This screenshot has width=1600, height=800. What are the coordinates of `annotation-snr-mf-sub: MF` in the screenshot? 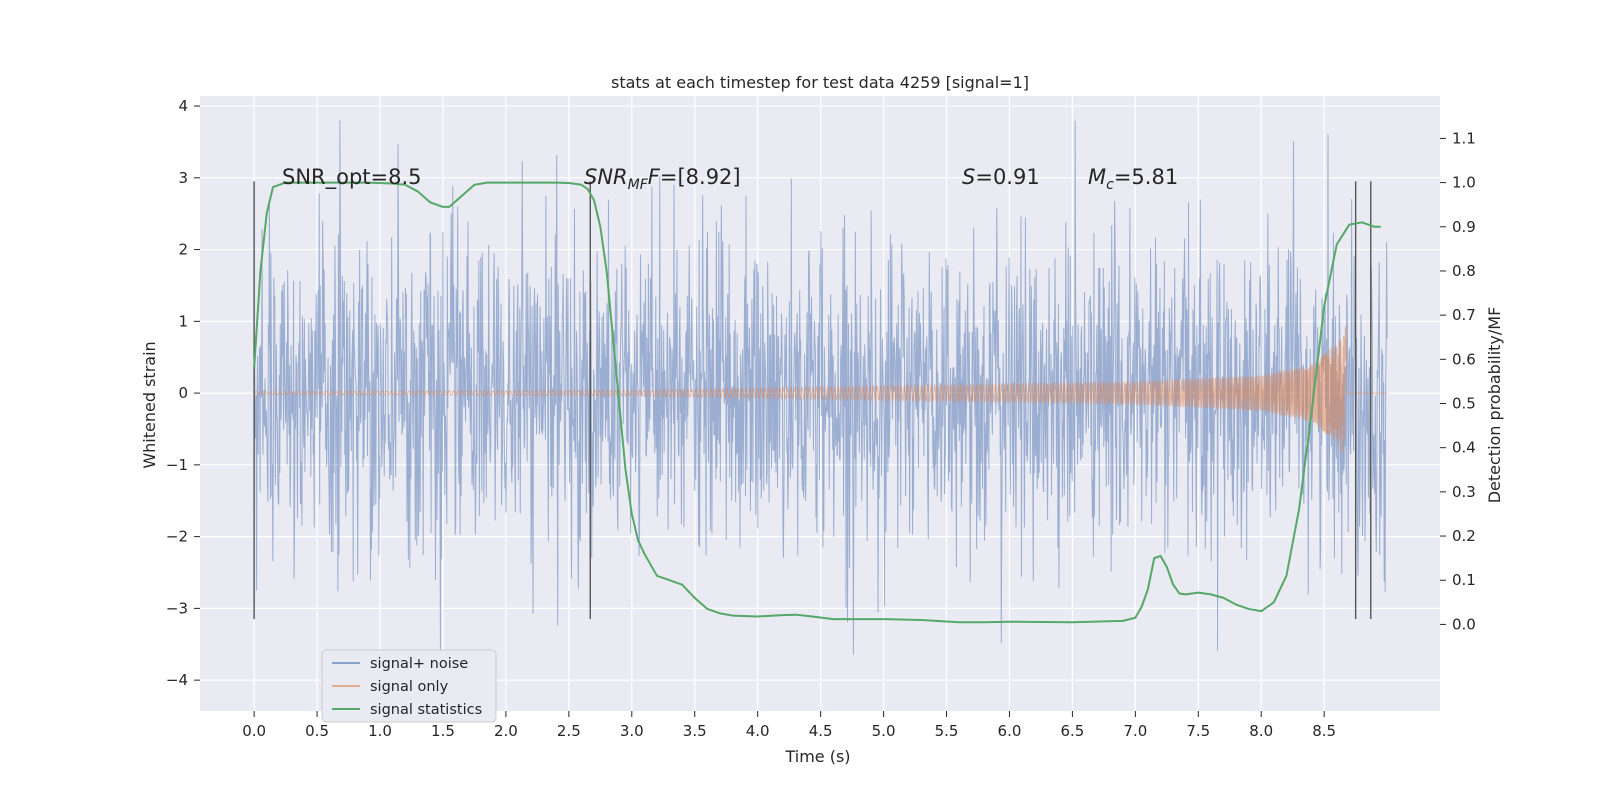 It's located at (638, 185).